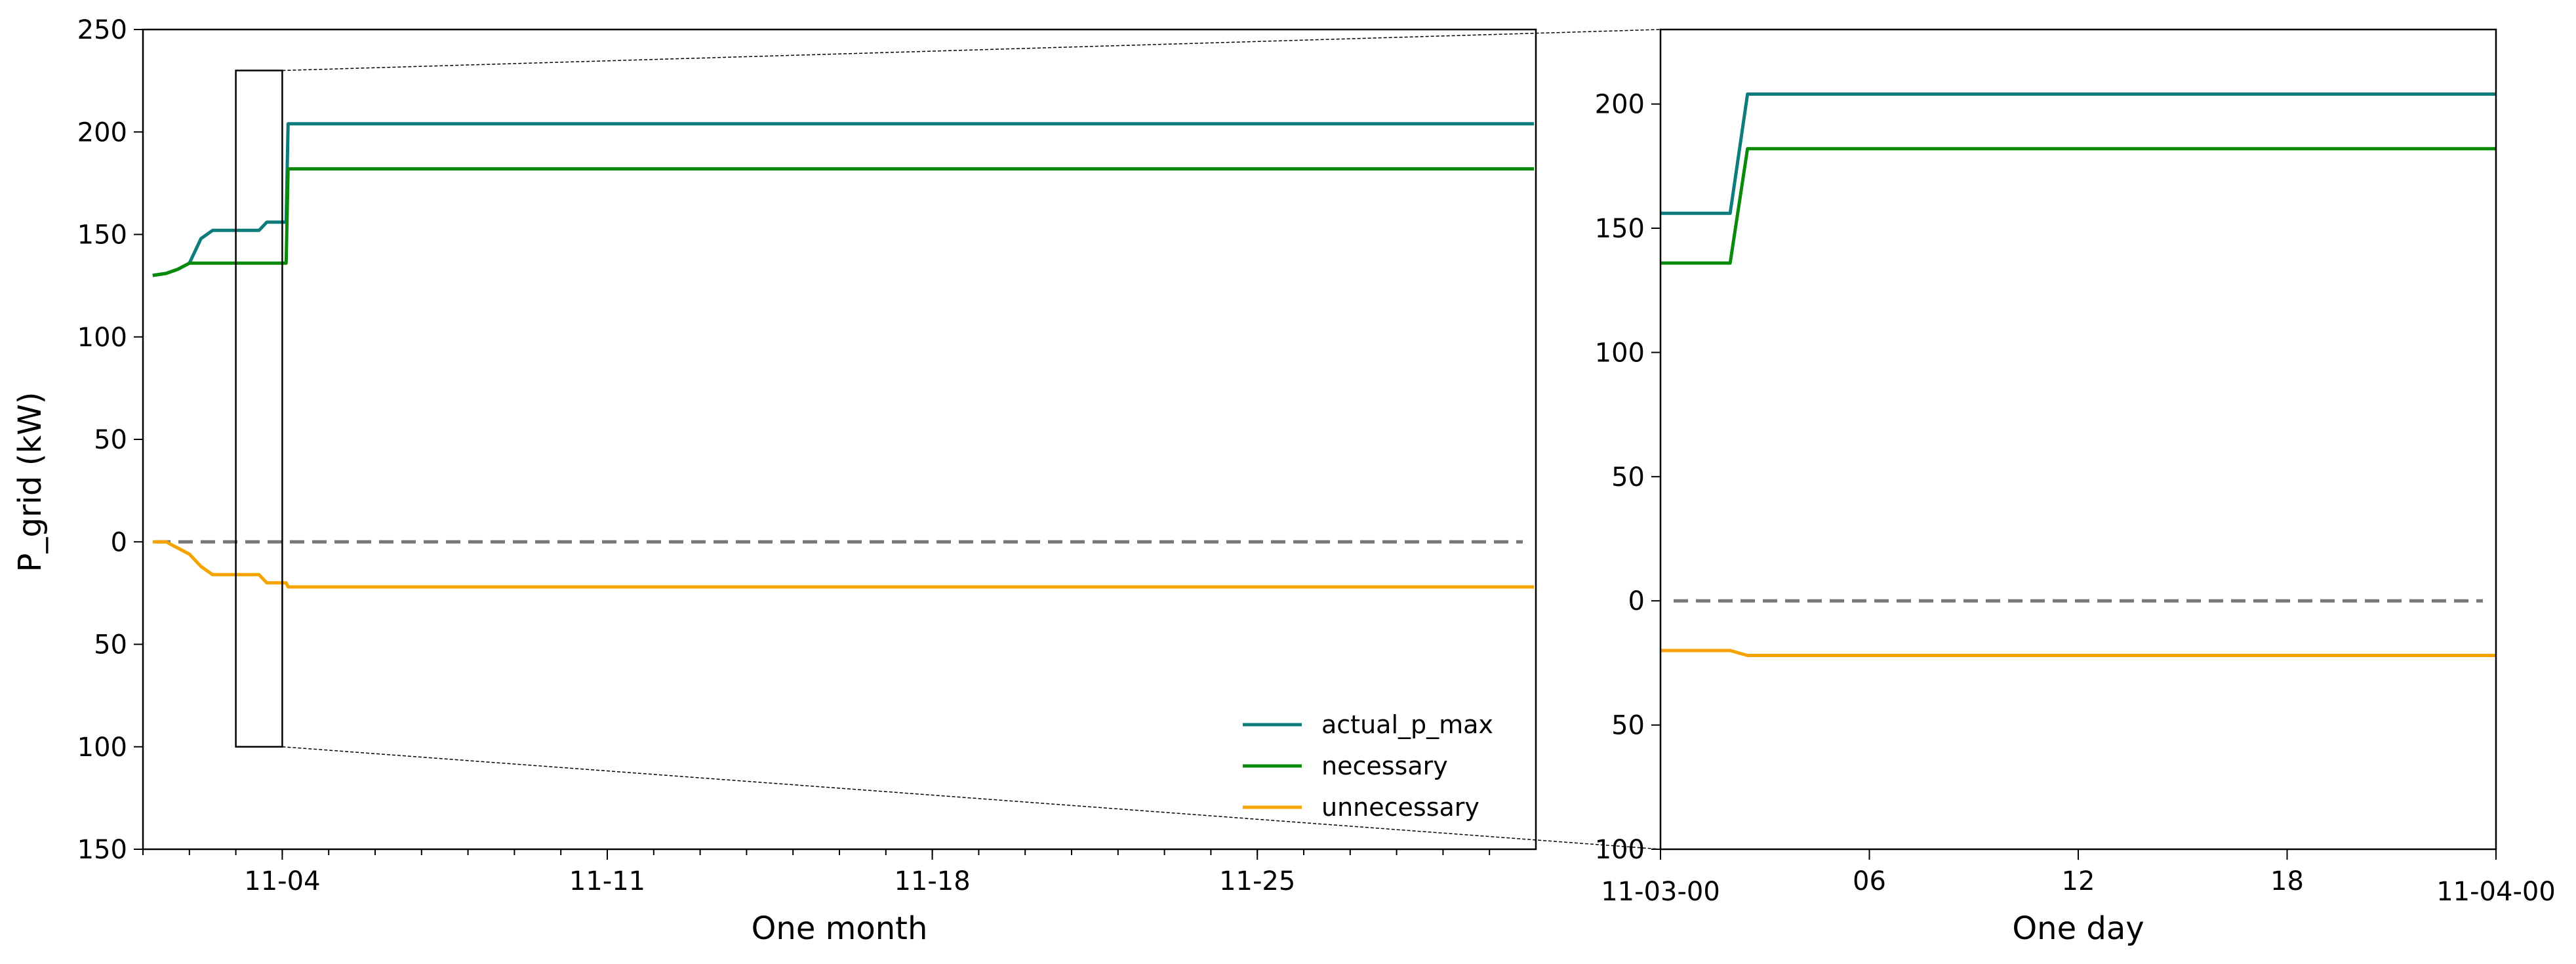  Describe the element at coordinates (2078, 928) in the screenshot. I see `x-axis-title: One day` at that location.